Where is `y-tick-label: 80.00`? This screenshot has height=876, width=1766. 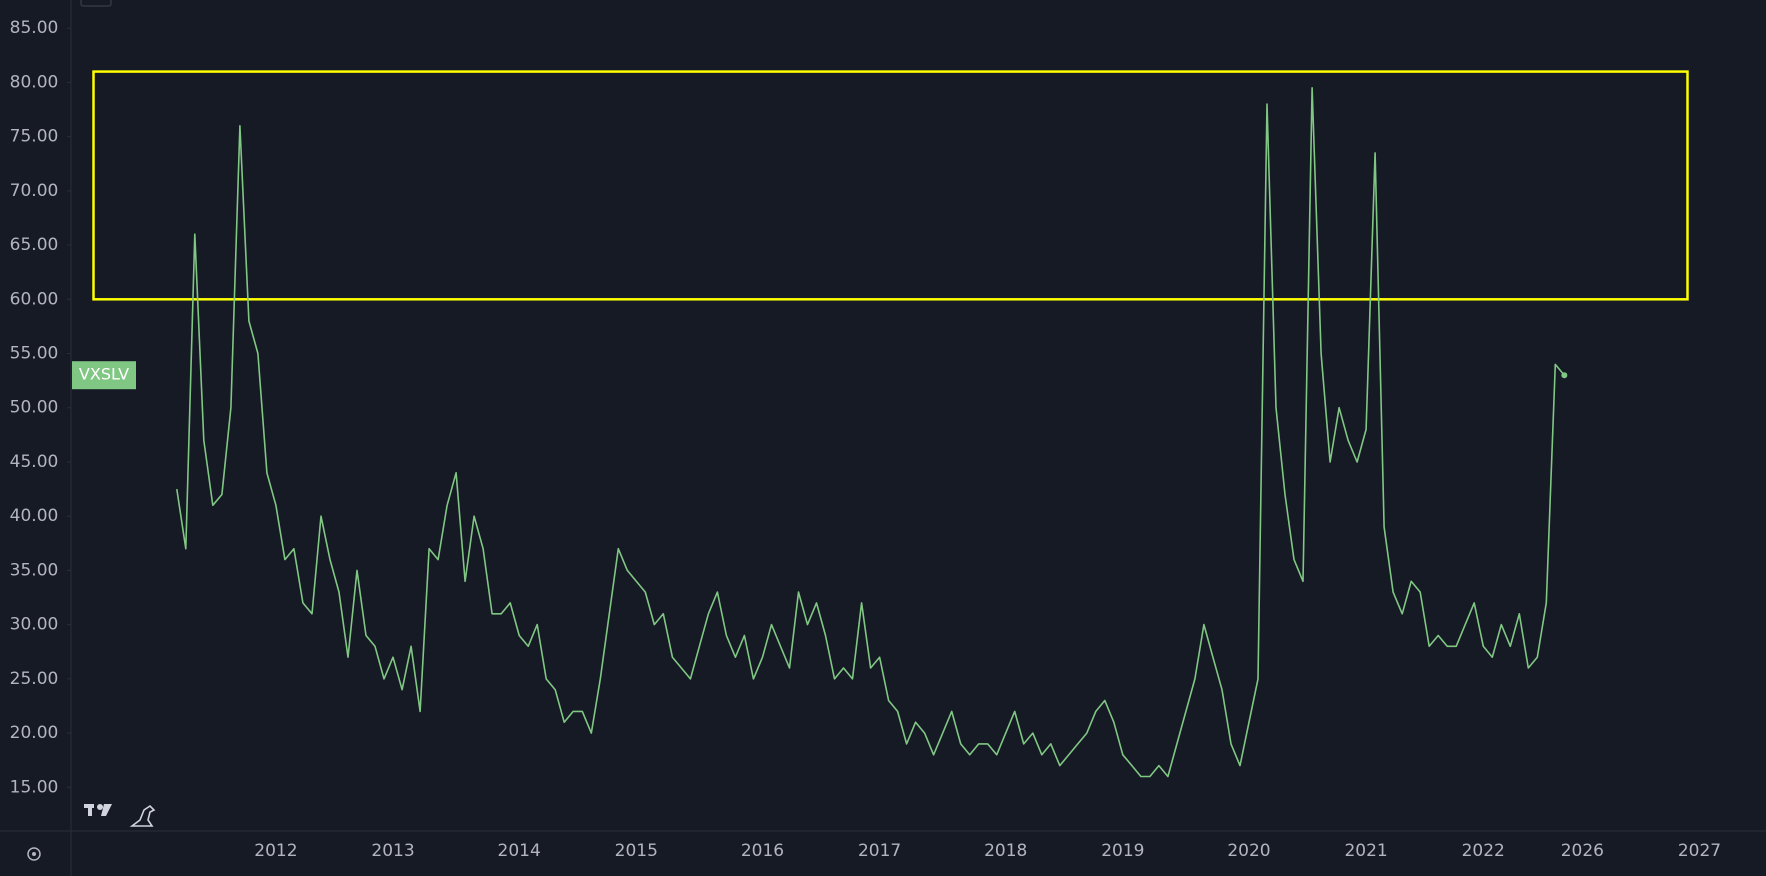 y-tick-label: 80.00 is located at coordinates (34, 82).